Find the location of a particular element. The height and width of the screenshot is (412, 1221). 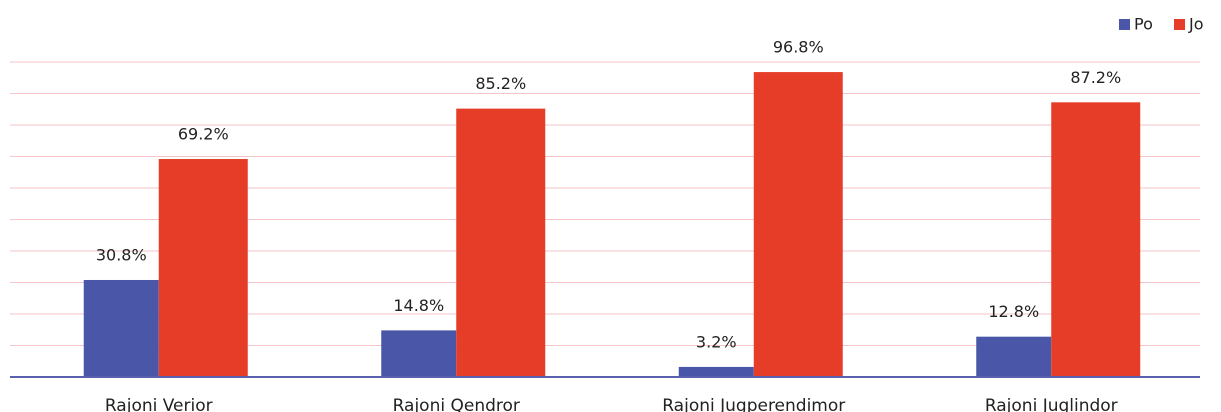

legend-label: Po is located at coordinates (1143, 24).